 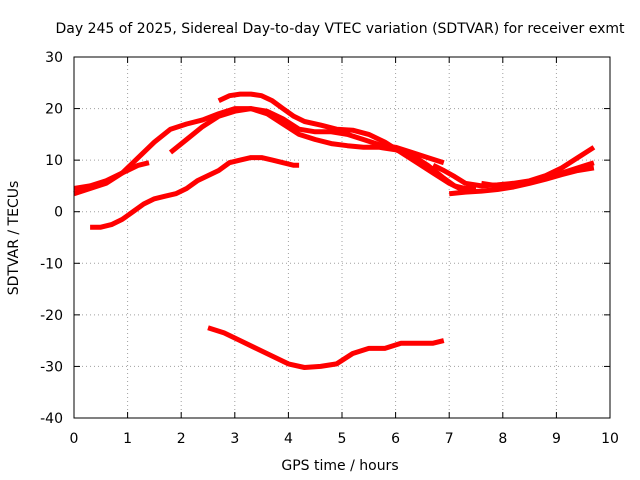 What do you see at coordinates (344, 142) in the screenshot?
I see `series-line-sat-d` at bounding box center [344, 142].